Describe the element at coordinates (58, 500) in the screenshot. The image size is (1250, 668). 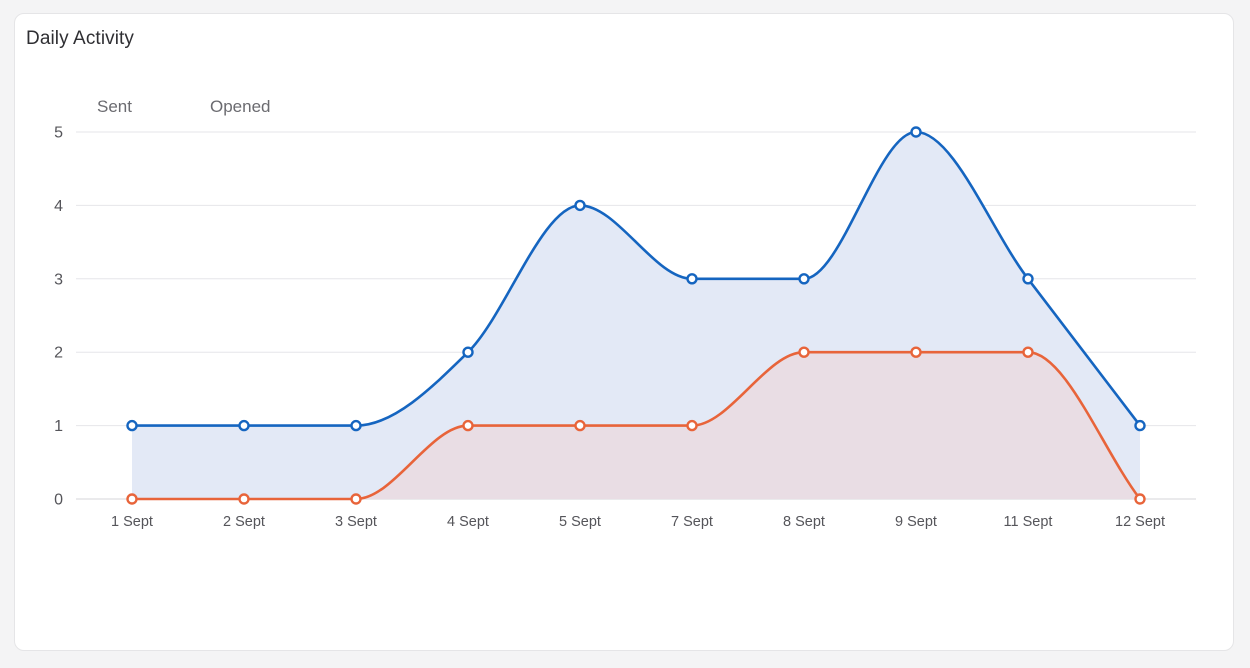
I see `y-tick-label: 0` at that location.